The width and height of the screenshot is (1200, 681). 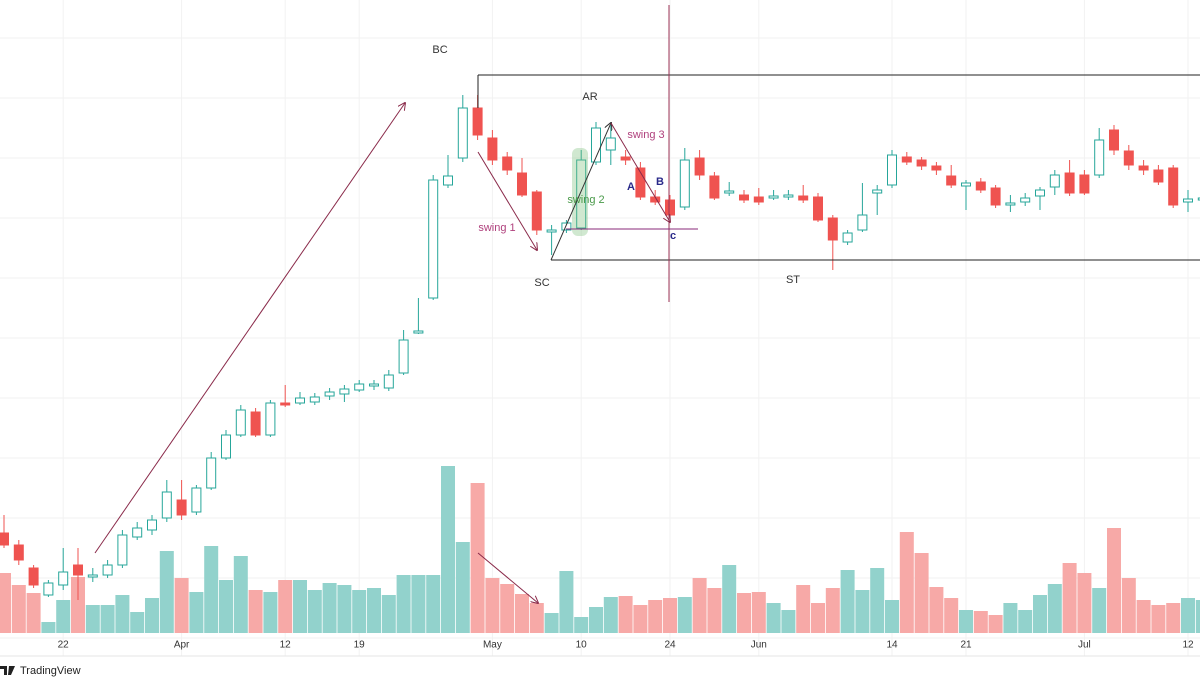 I want to click on annotation: AR, so click(x=589, y=97).